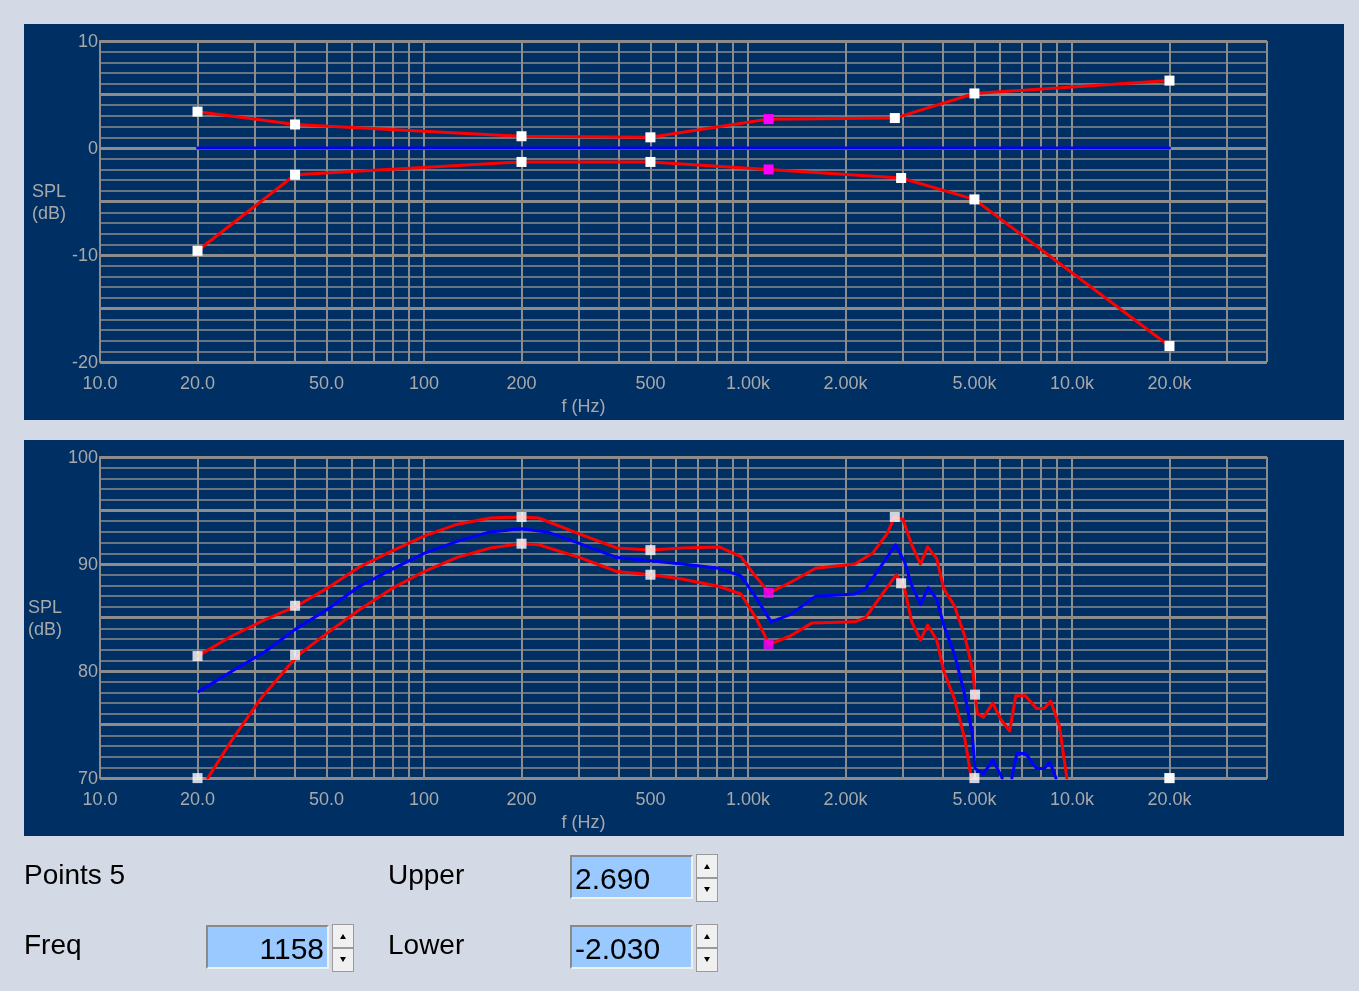 The height and width of the screenshot is (991, 1359). I want to click on text: Lower, so click(426, 945).